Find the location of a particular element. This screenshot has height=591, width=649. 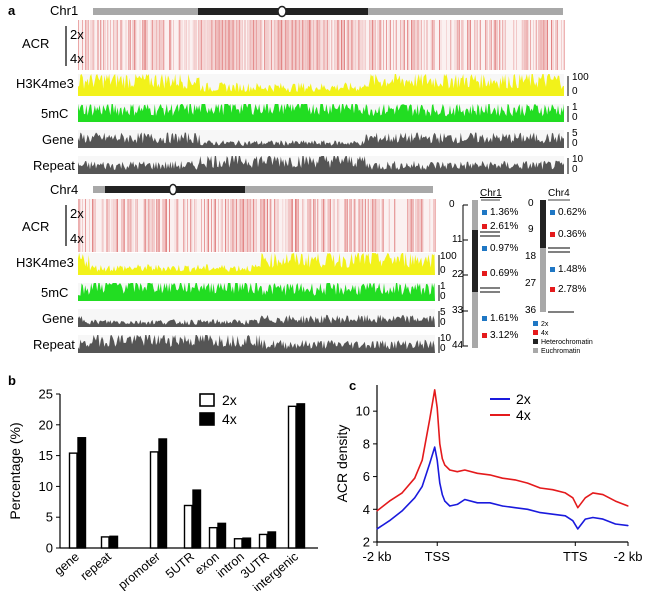

ideogram-chr1 is located at coordinates (481, 273).